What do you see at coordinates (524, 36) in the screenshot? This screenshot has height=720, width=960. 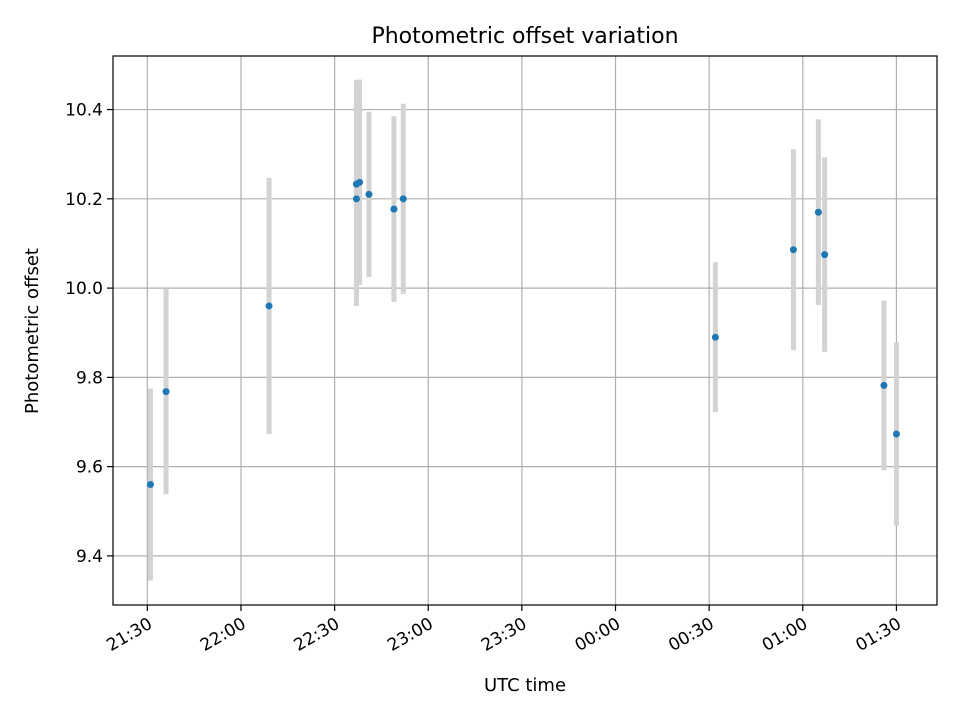 I see `chart-title: Photometric offset variation` at bounding box center [524, 36].